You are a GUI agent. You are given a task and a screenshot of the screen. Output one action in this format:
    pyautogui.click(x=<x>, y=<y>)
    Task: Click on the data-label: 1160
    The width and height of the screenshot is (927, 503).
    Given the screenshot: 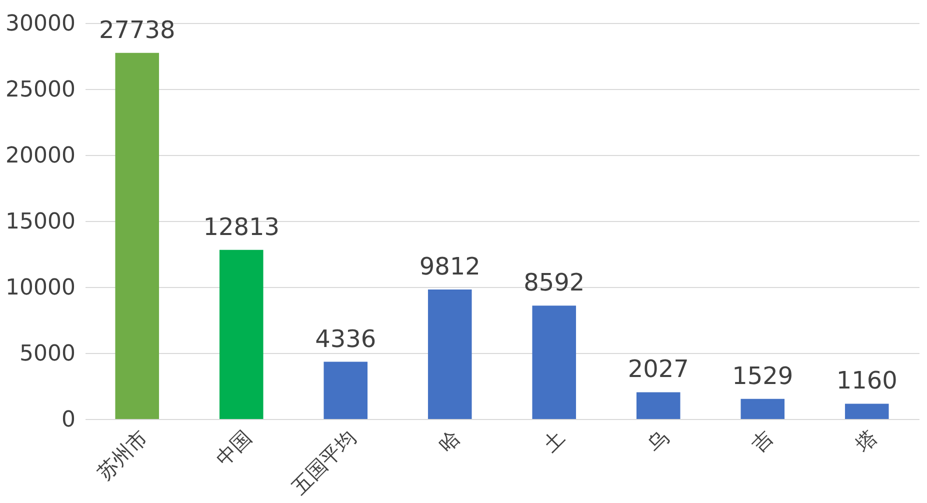 What is the action you would take?
    pyautogui.click(x=867, y=380)
    